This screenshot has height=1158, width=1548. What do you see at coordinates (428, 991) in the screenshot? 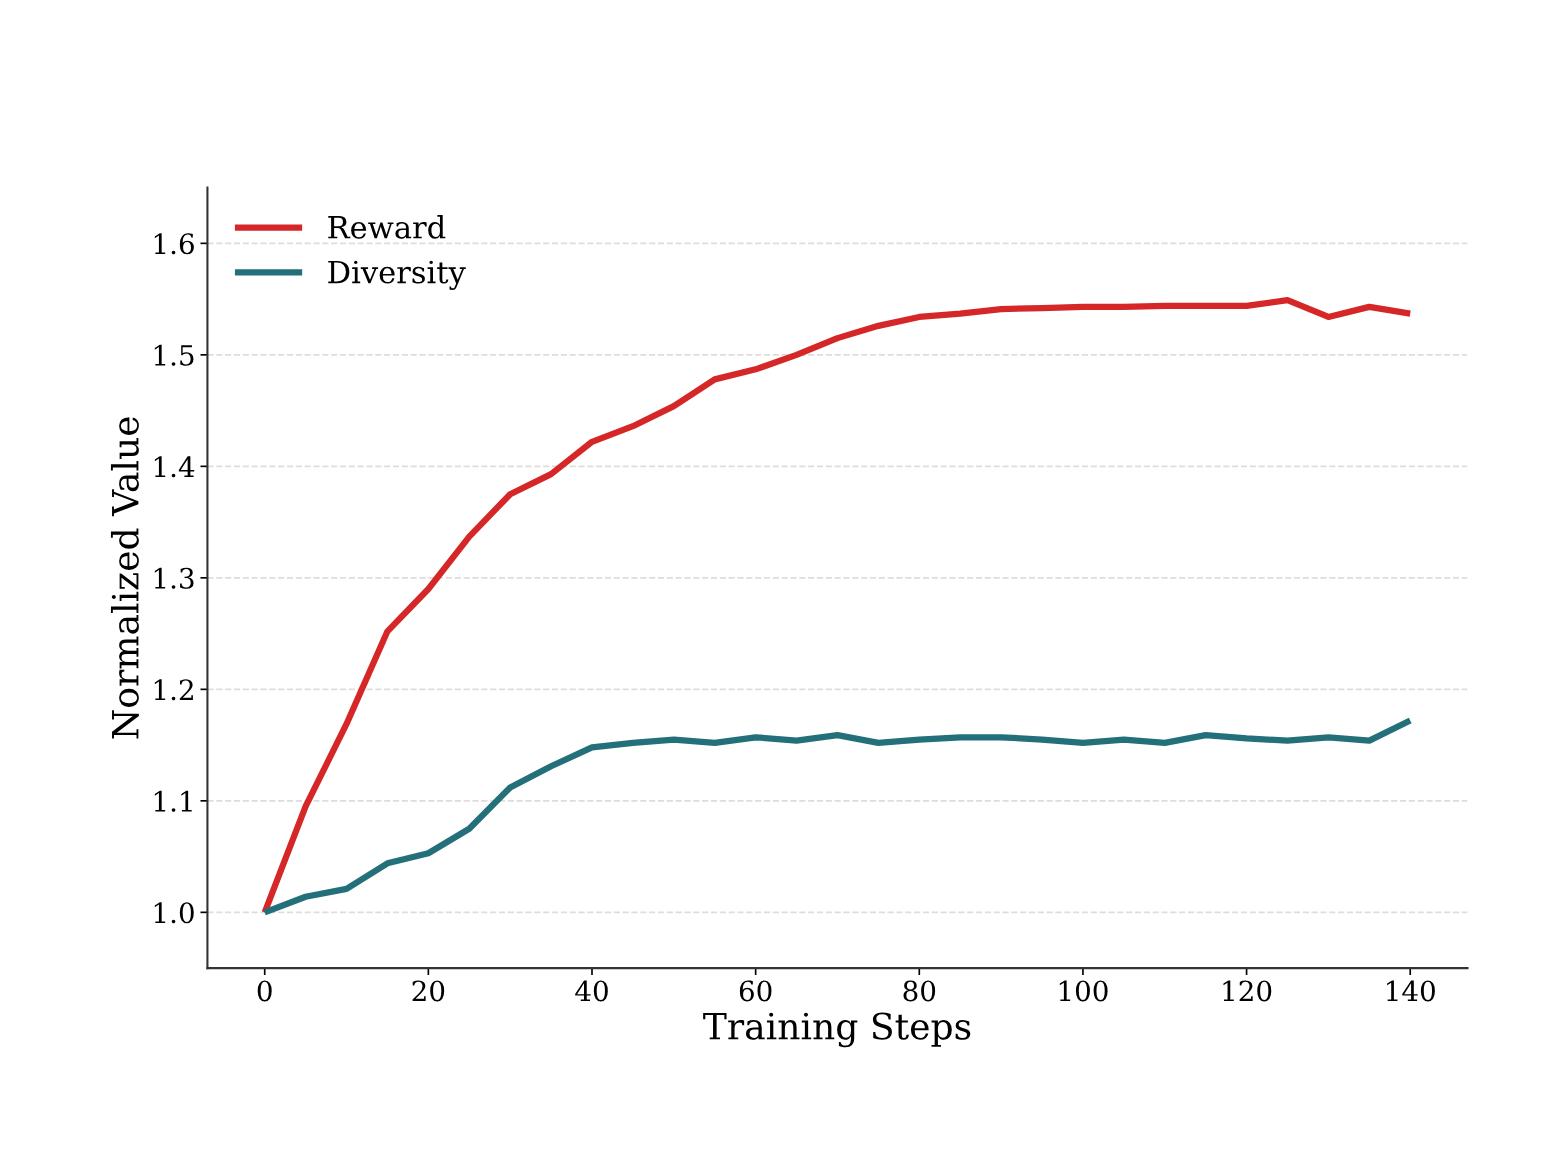
I see `x-tick-label: 20` at bounding box center [428, 991].